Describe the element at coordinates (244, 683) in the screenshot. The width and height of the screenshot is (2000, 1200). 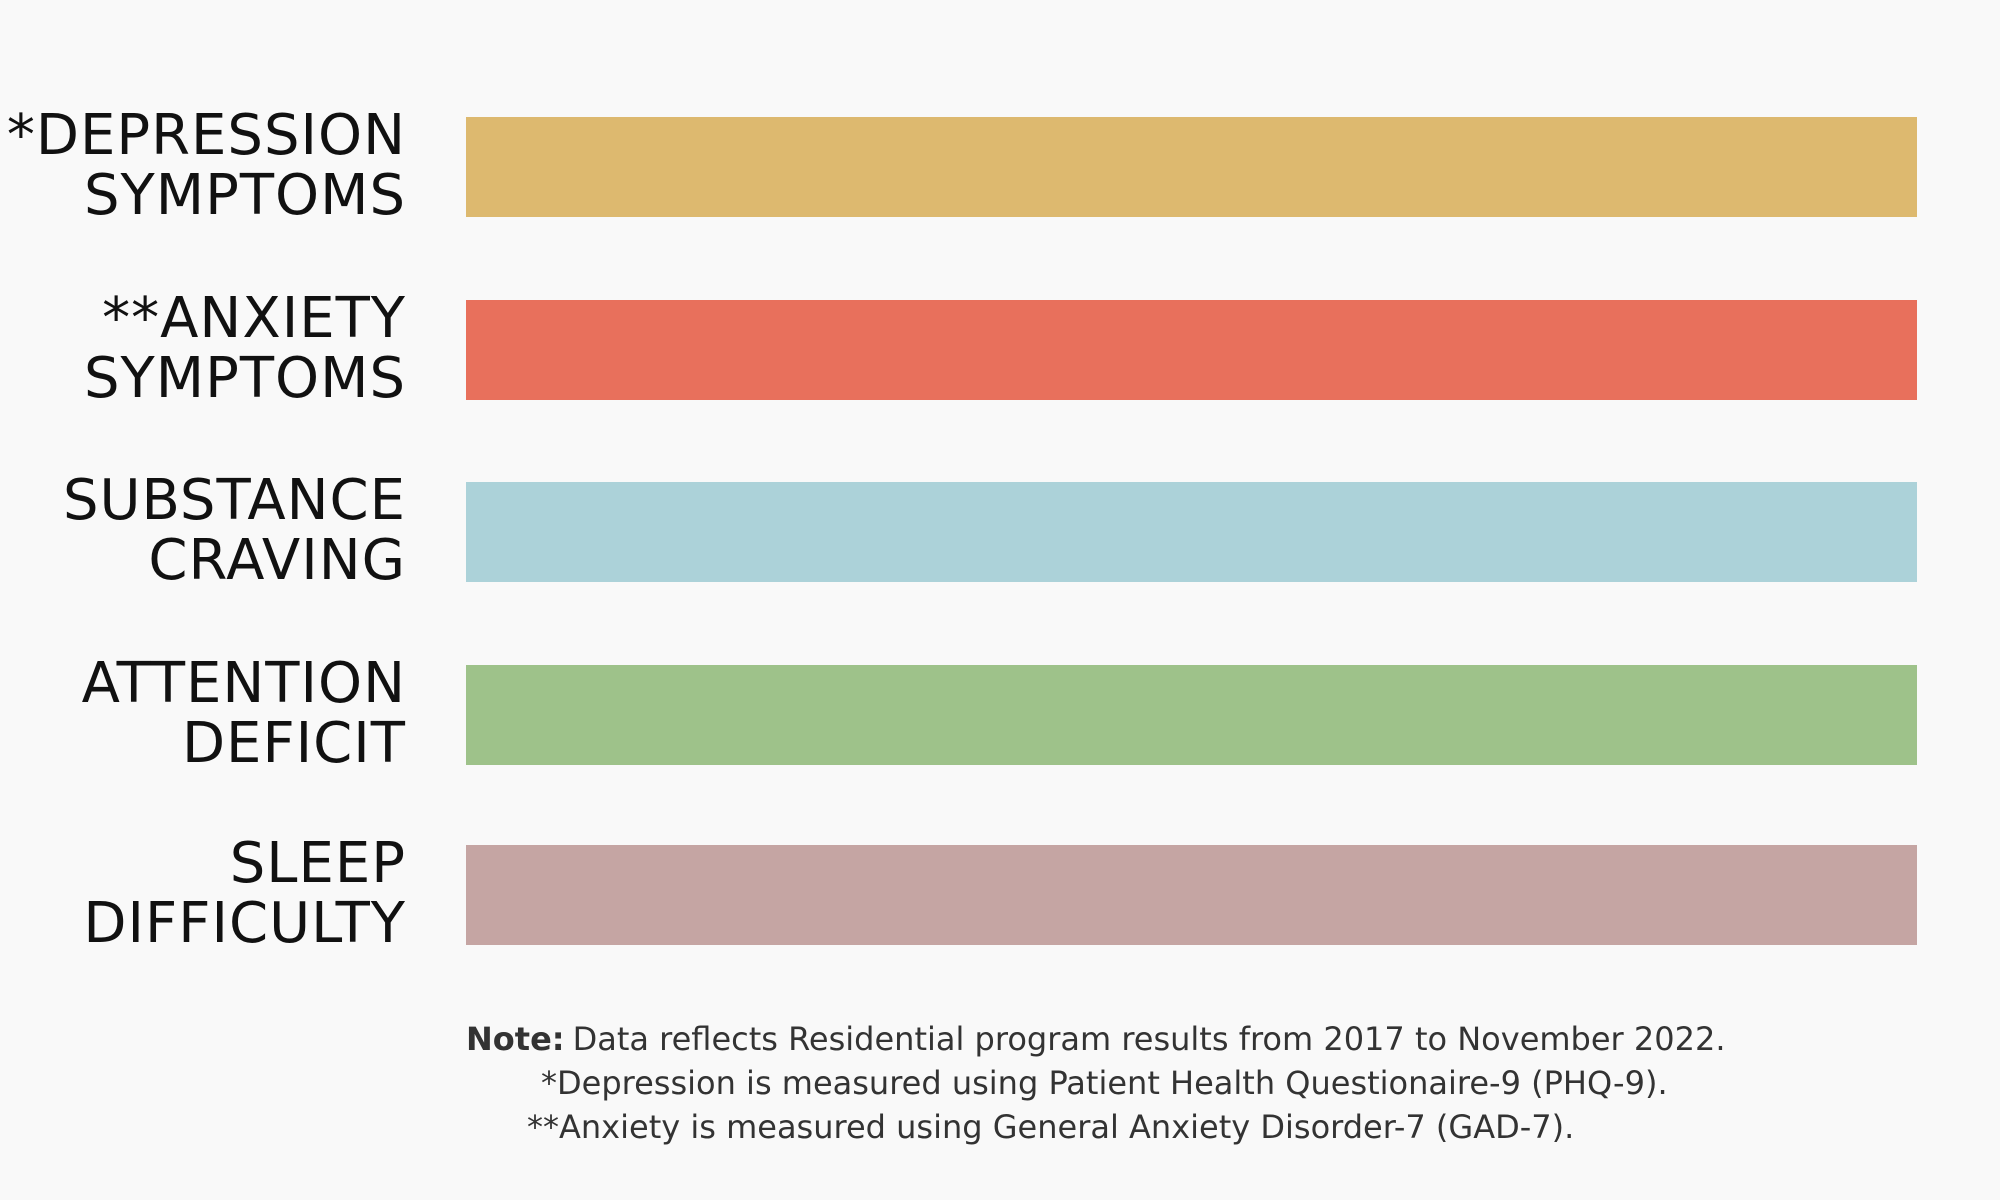
I see `bar-label: ATTENTION` at that location.